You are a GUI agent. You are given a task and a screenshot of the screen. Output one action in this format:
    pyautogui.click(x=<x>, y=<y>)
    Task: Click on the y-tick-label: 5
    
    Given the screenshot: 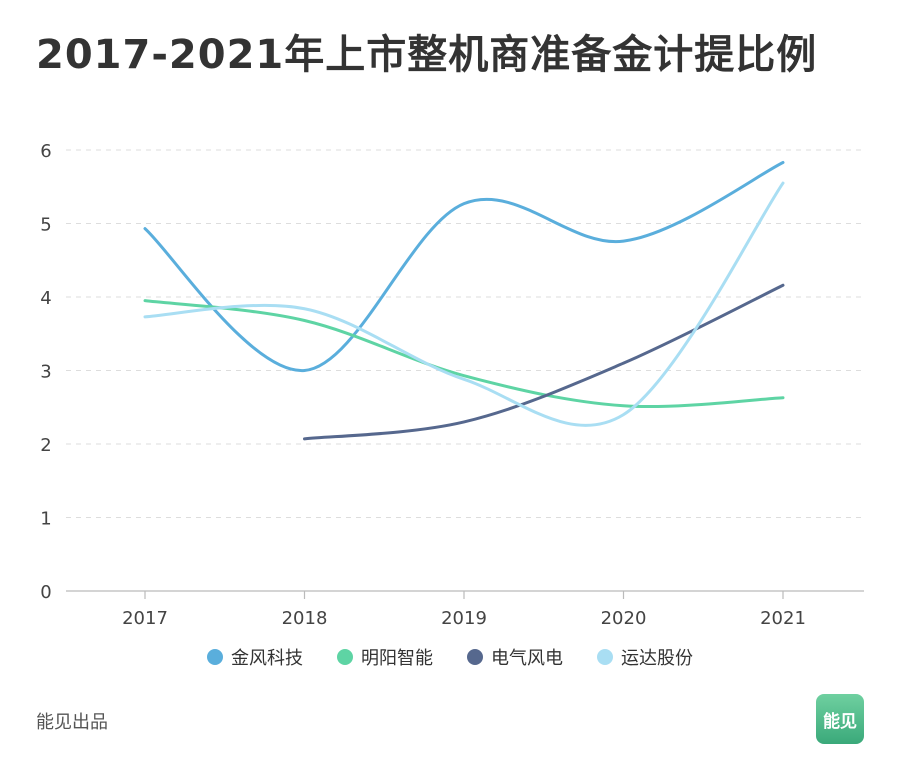 What is the action you would take?
    pyautogui.click(x=45, y=225)
    